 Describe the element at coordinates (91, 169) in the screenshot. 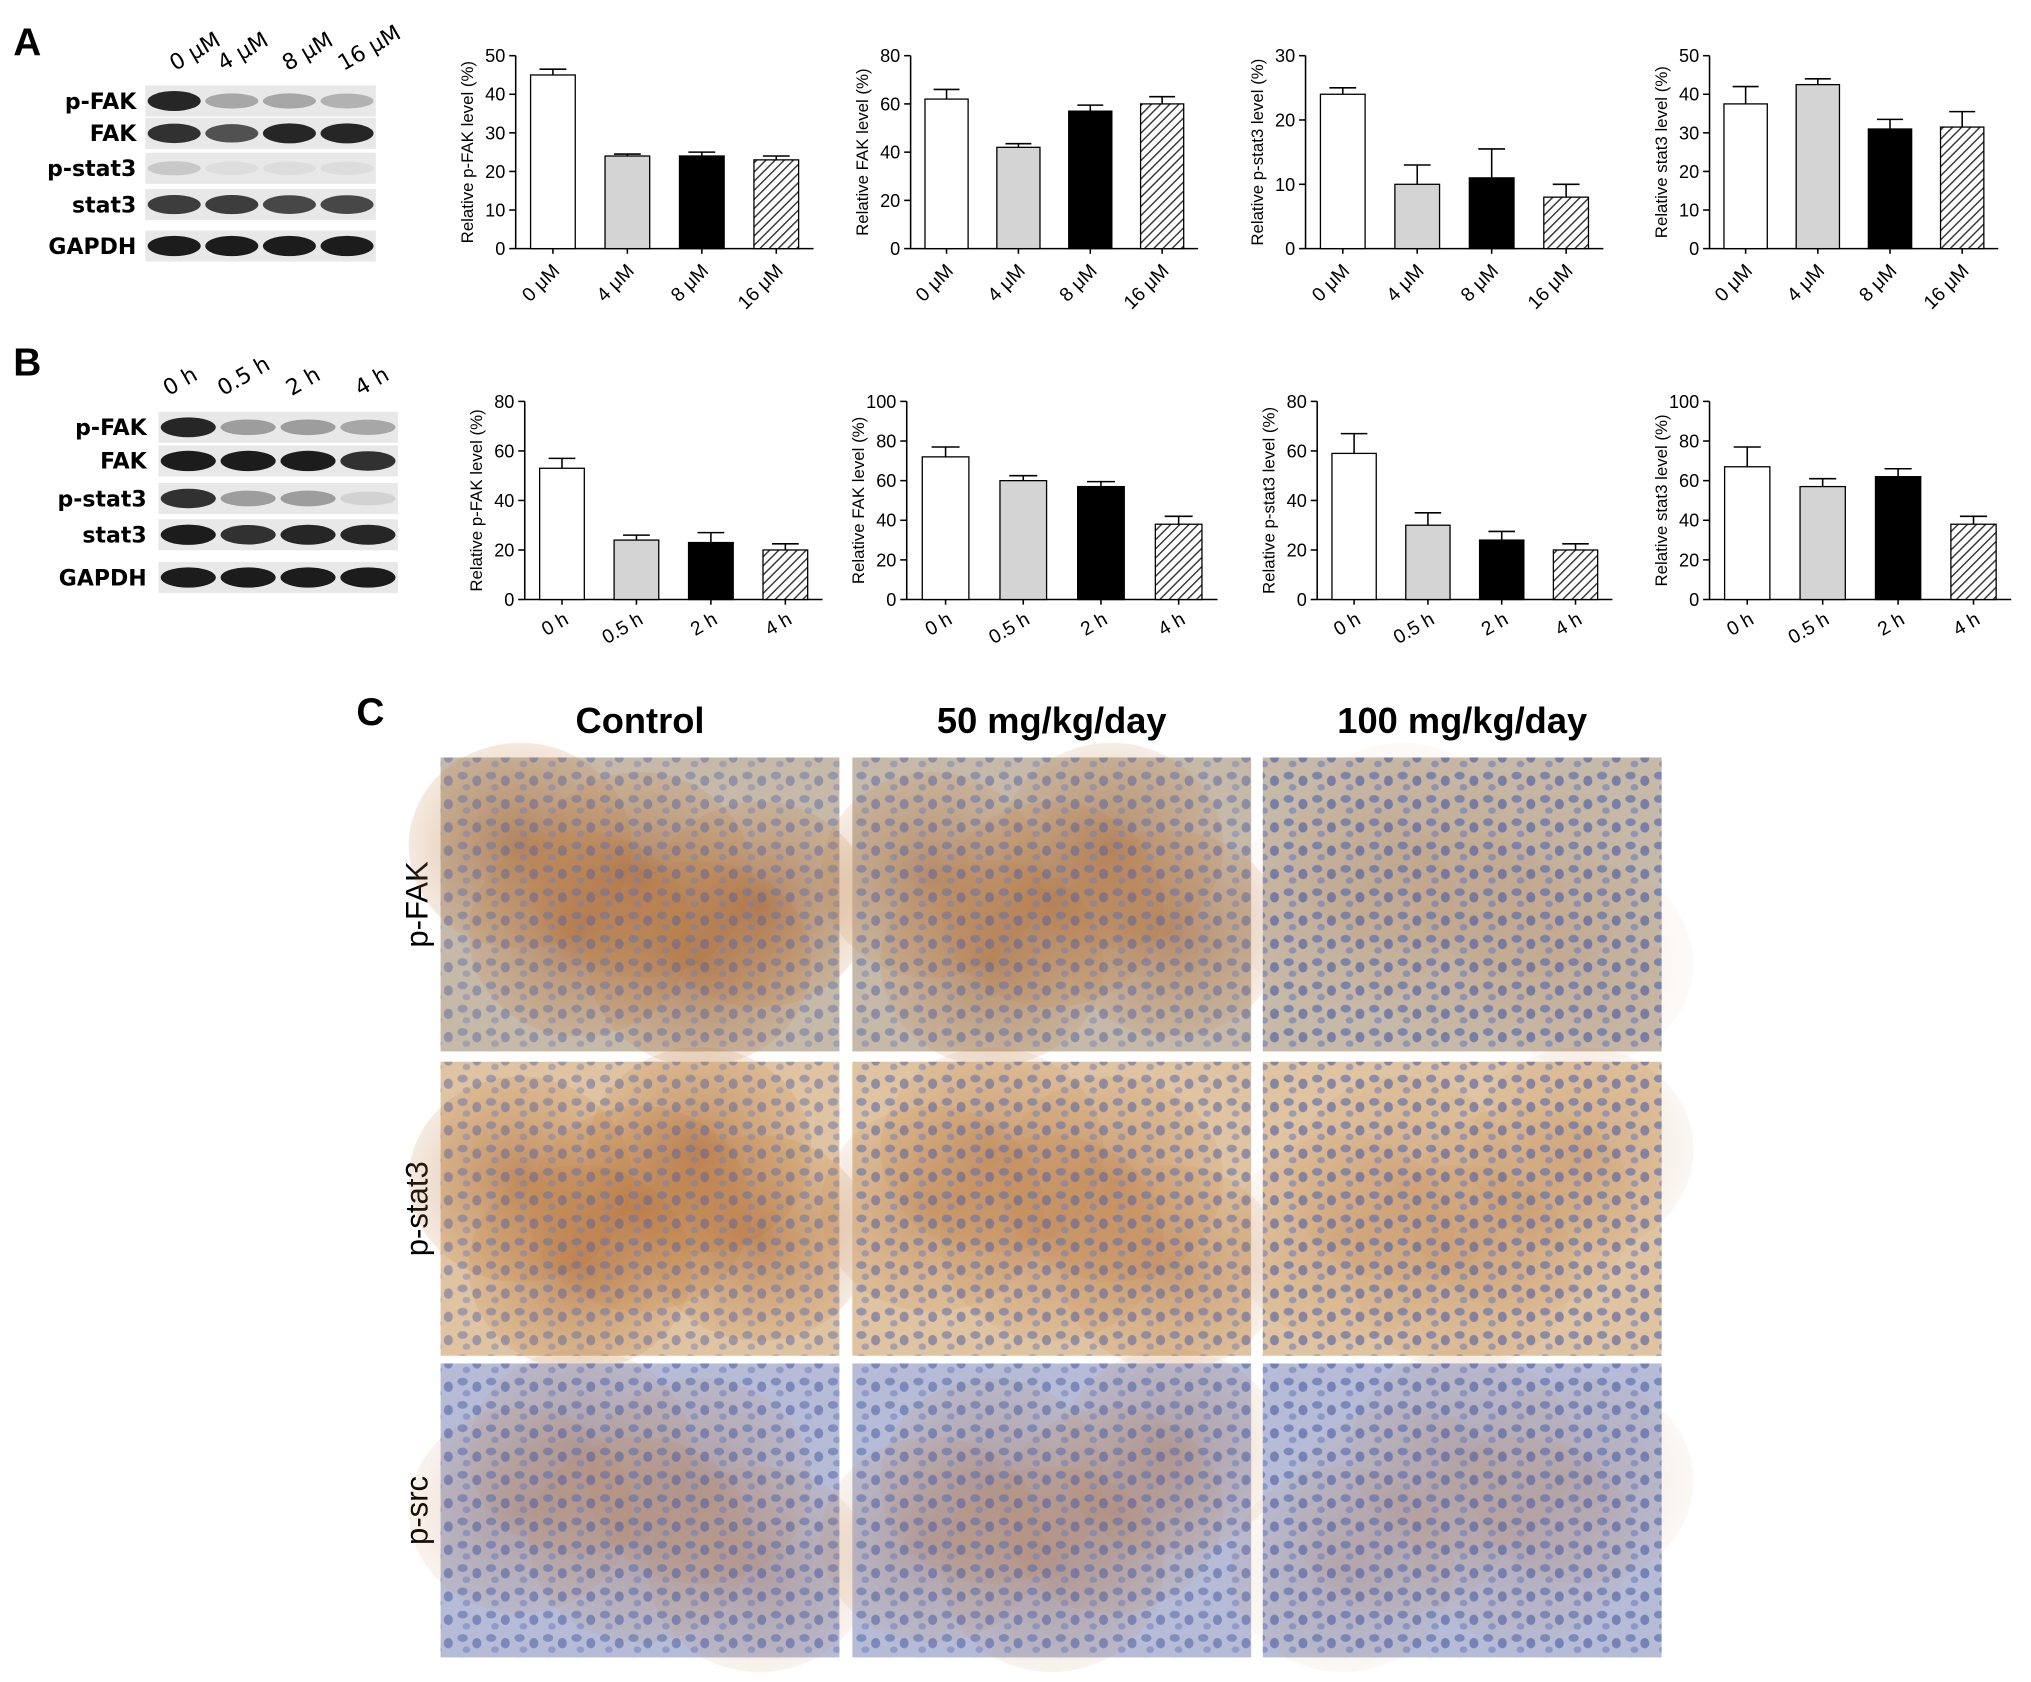

I see `band-label: p-stat3` at that location.